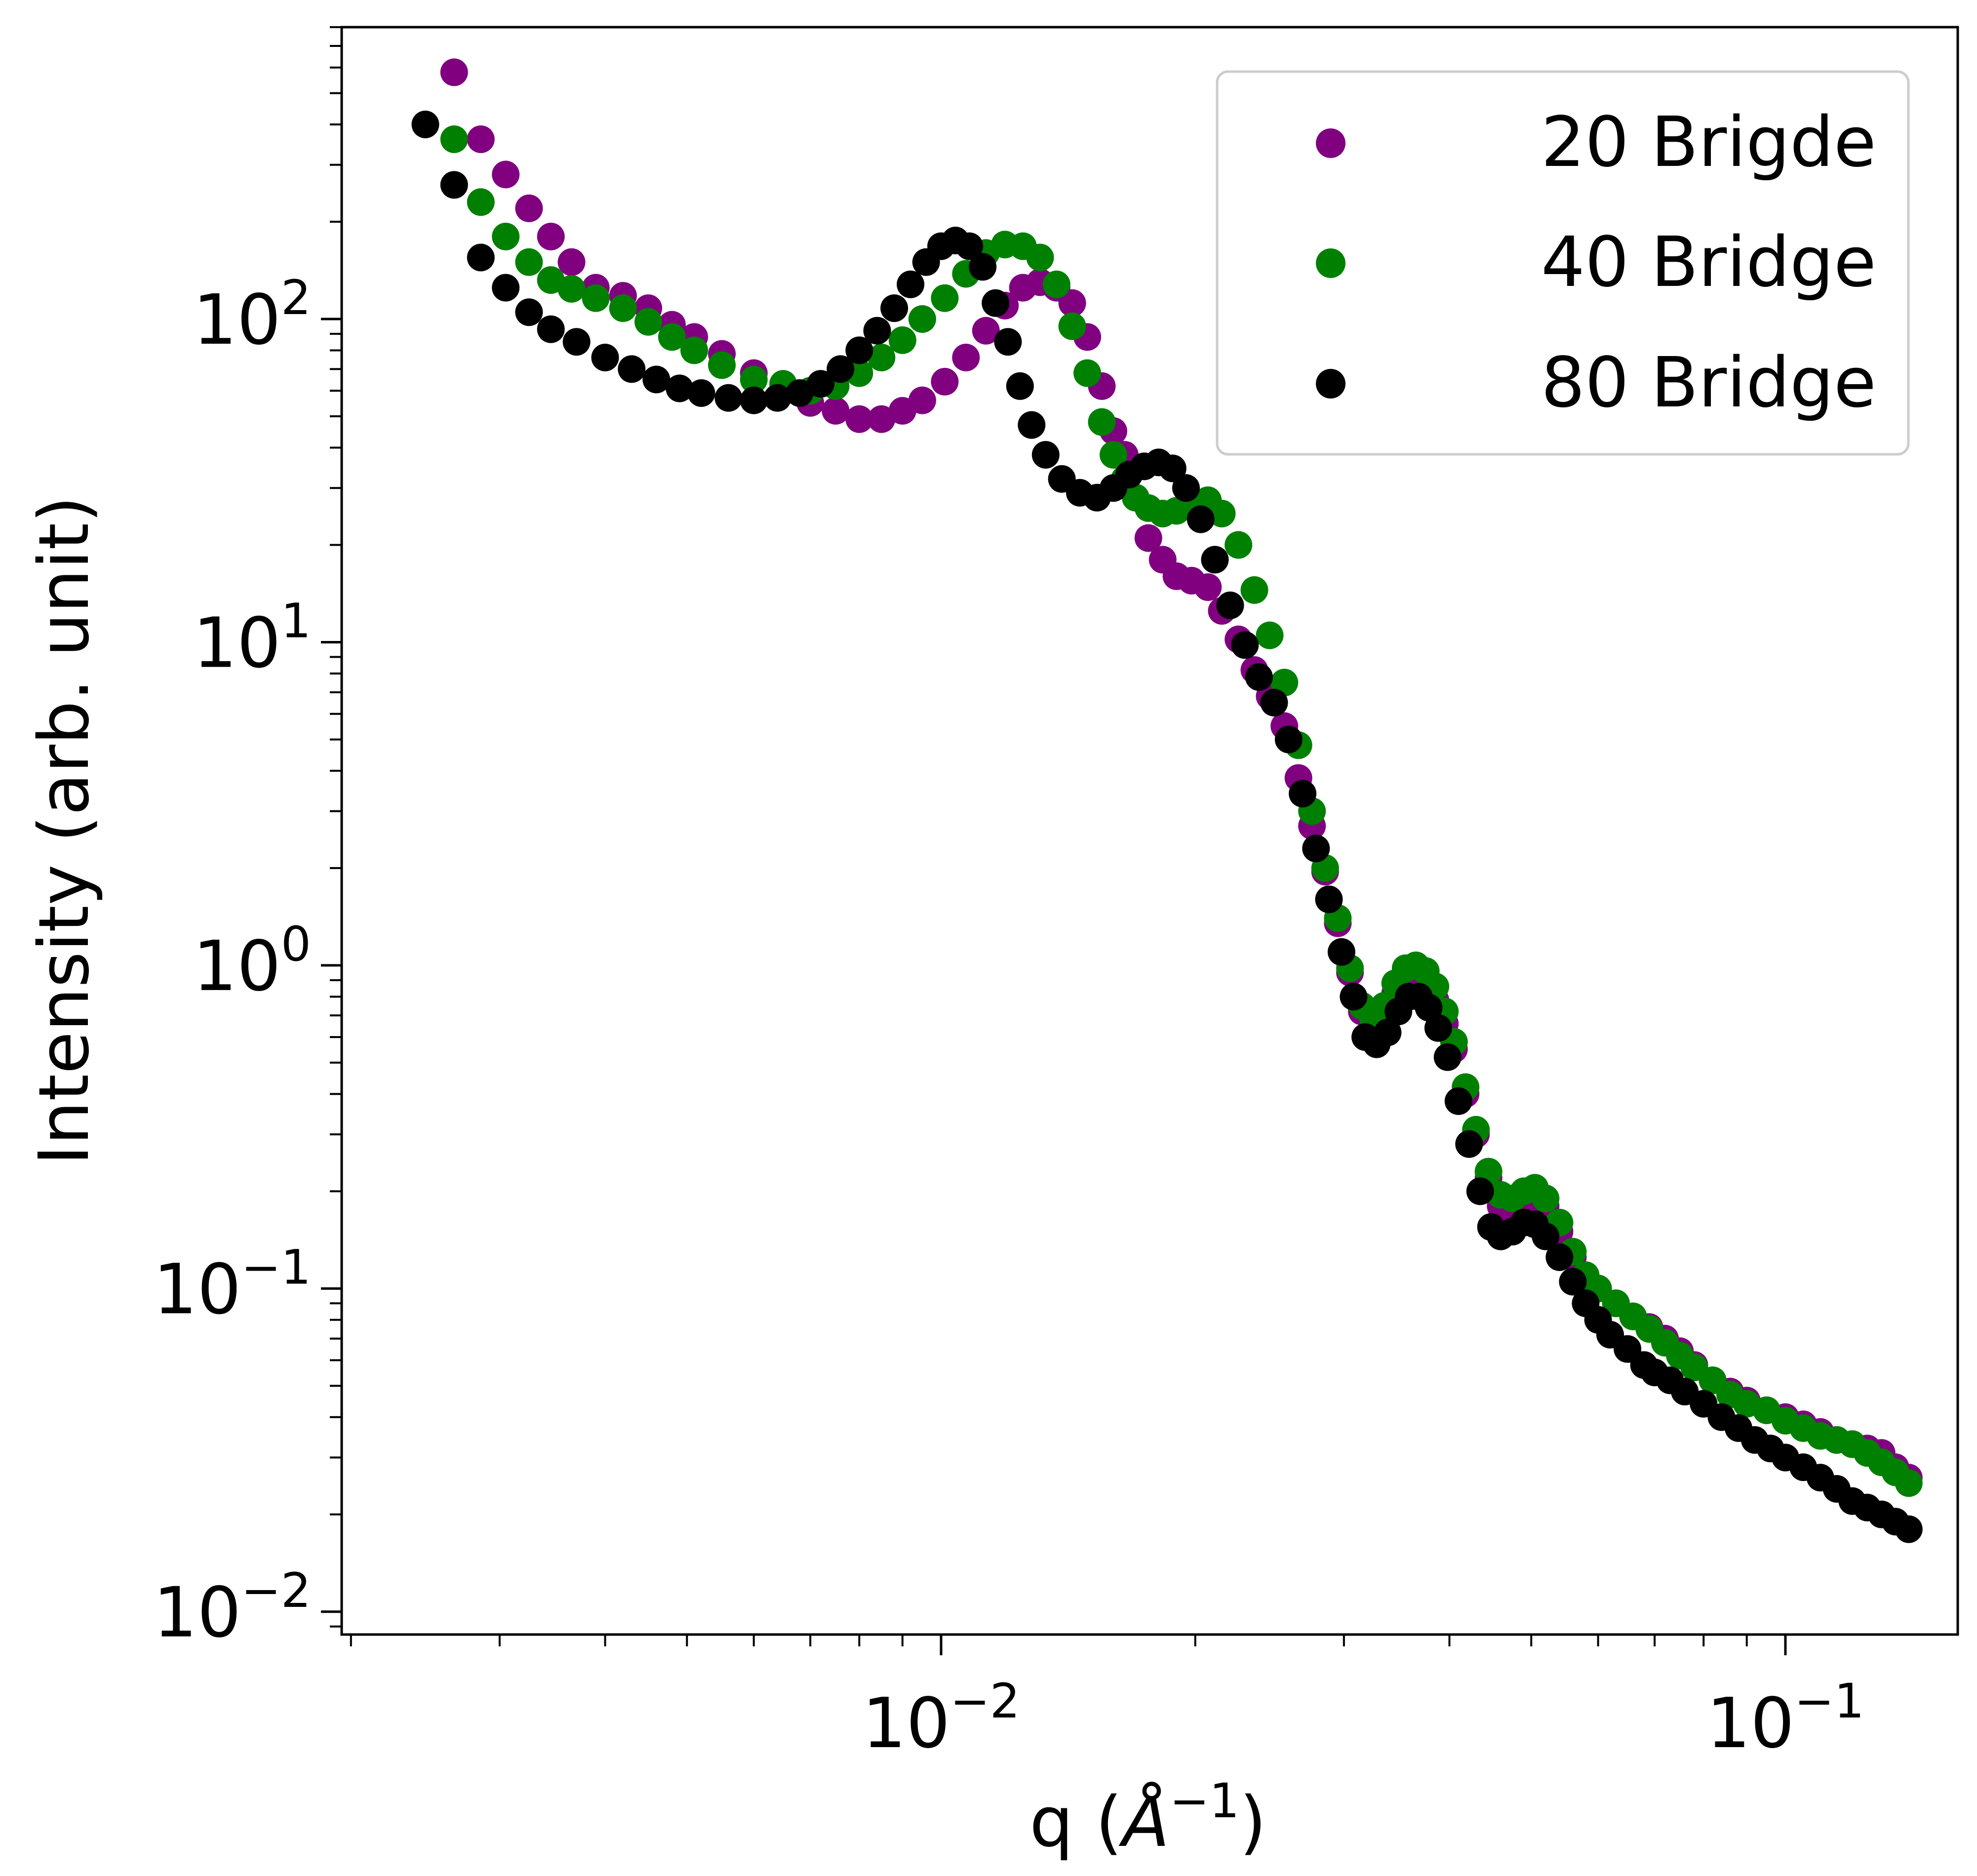  I want to click on x-tick-label: 10⁻², so click(941, 1719).